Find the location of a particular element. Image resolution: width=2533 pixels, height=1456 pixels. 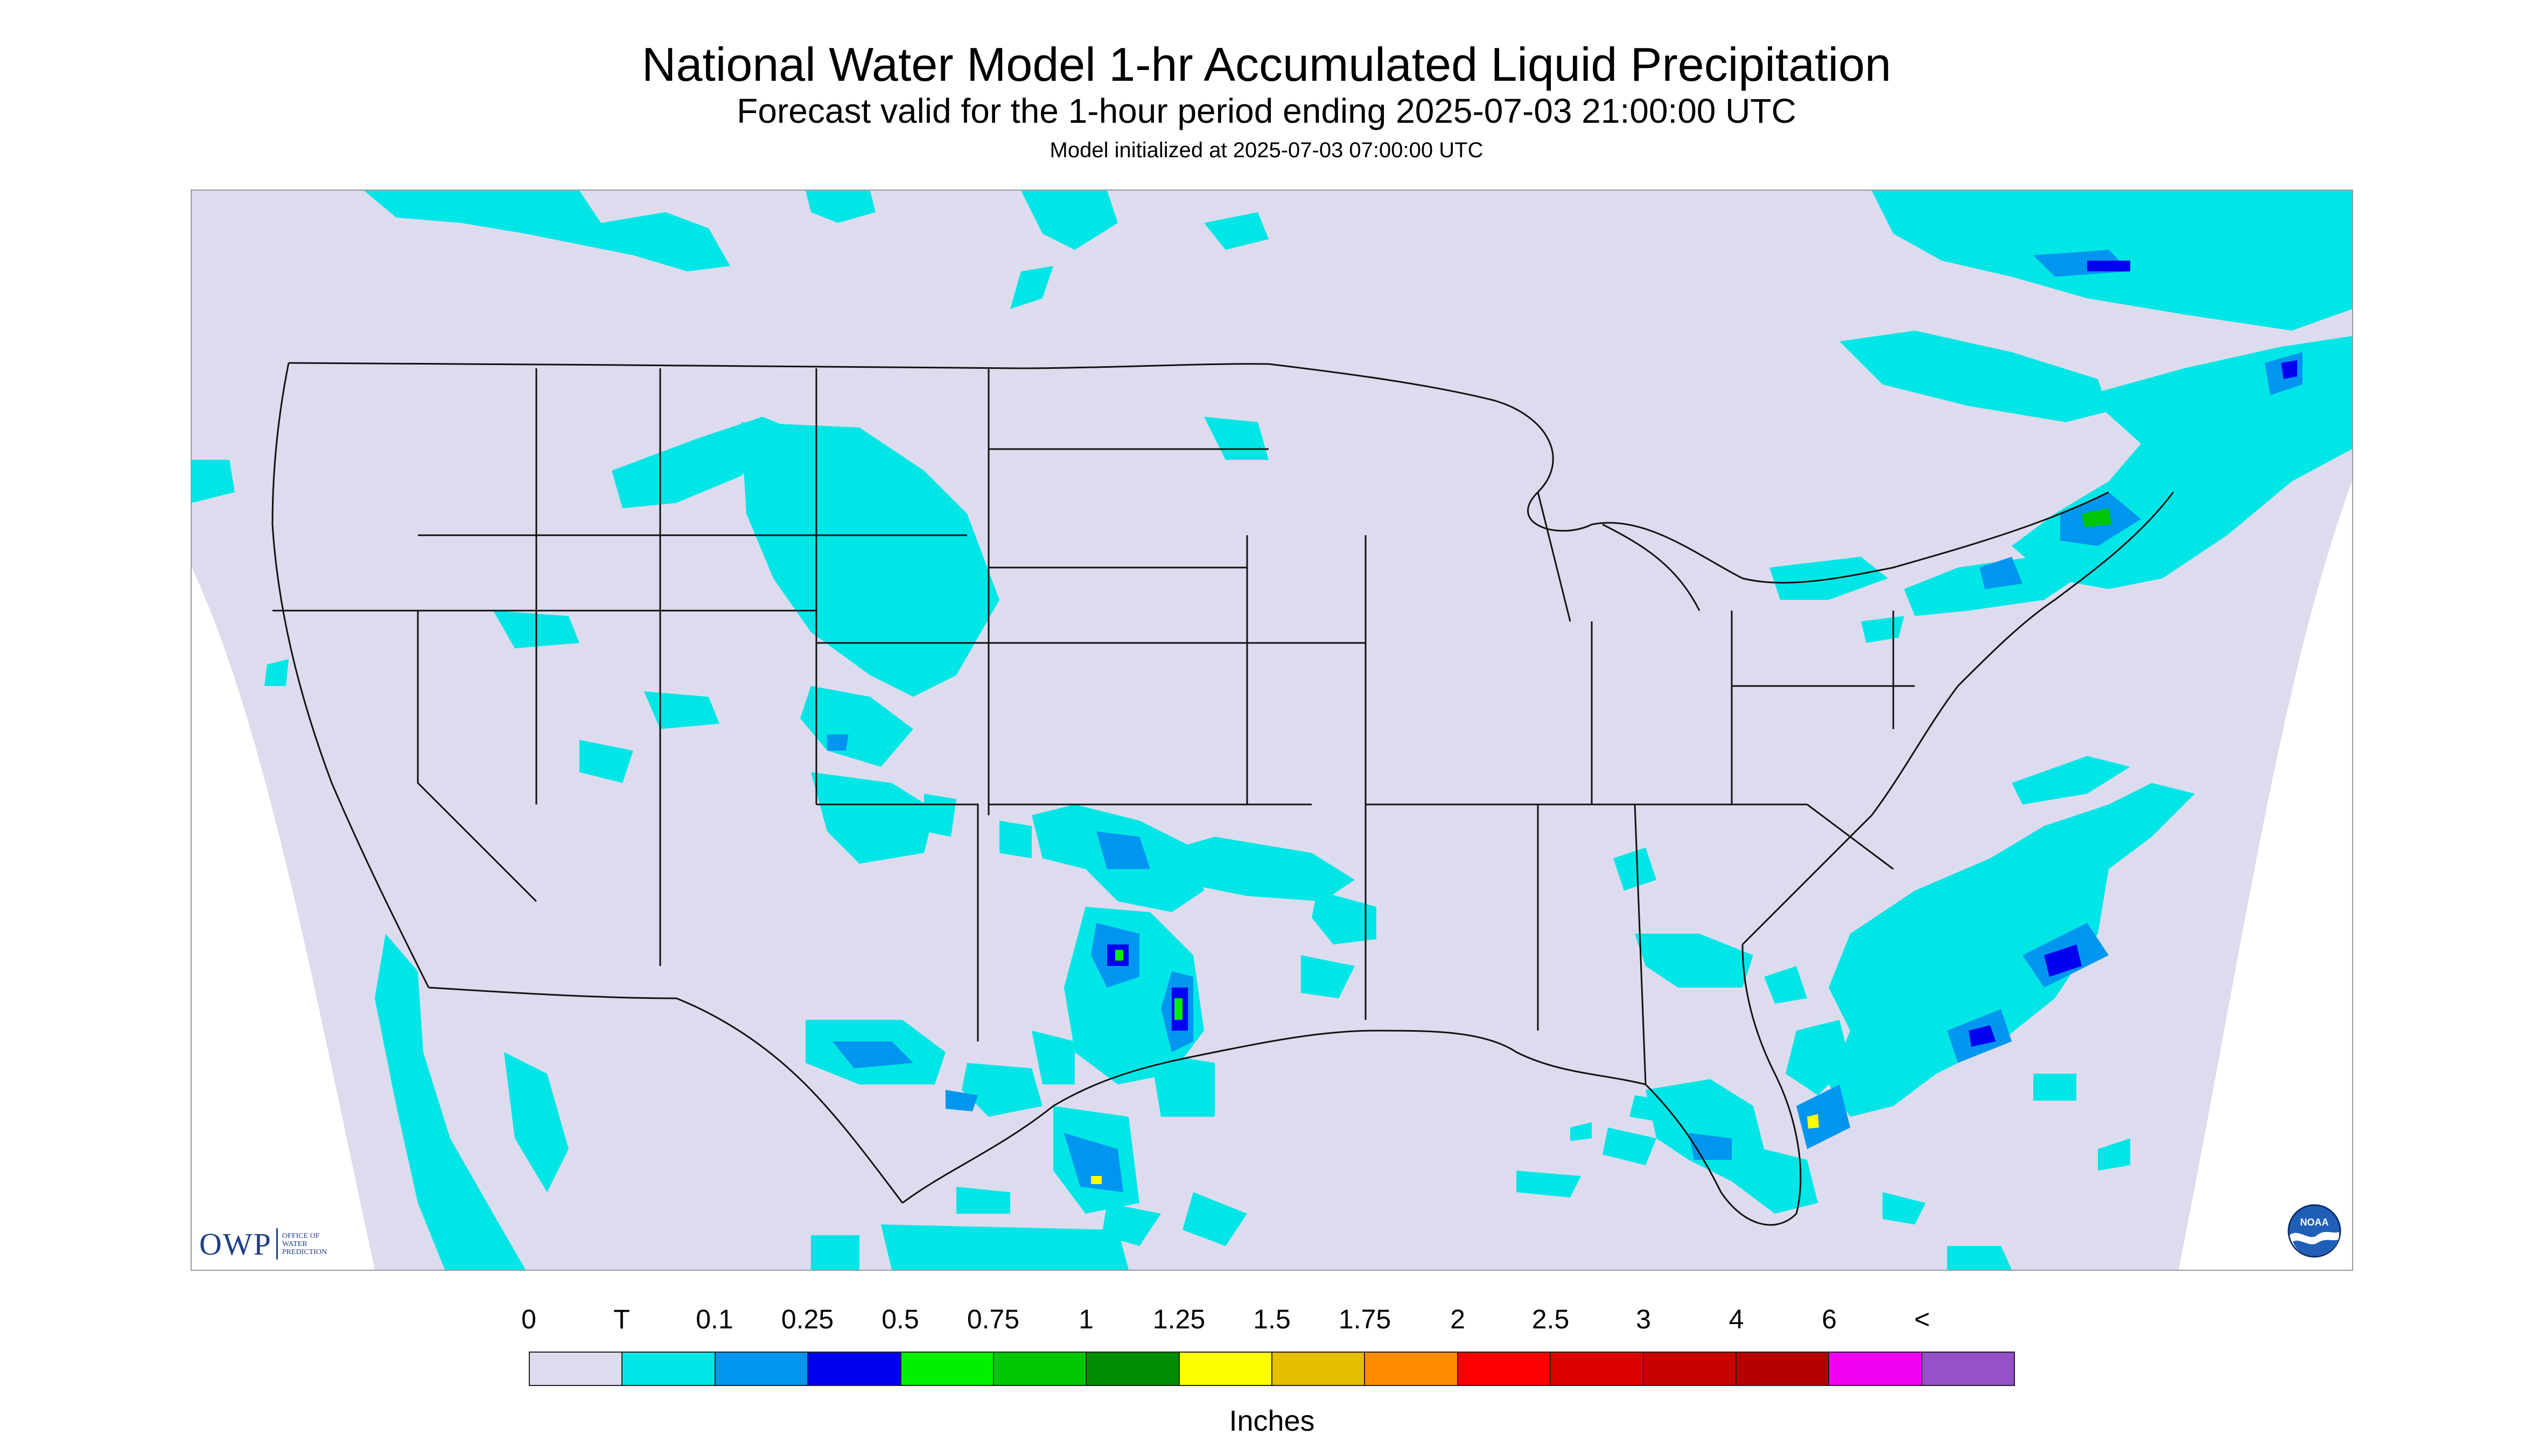

legend-colorbar is located at coordinates (1272, 1369).